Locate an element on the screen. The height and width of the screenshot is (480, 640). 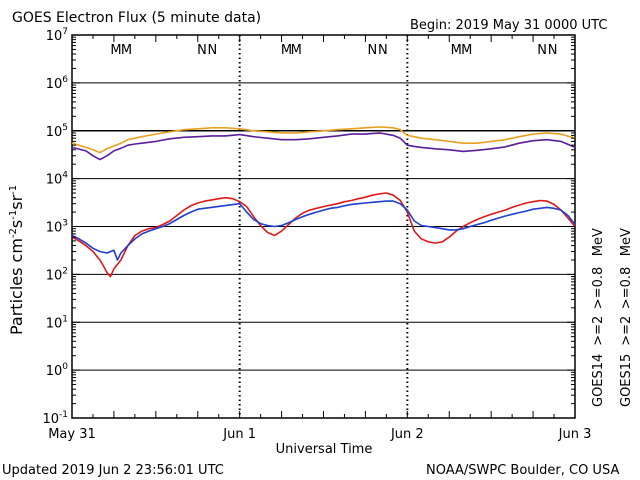
legend-goes15: GOES15 is located at coordinates (626, 380).